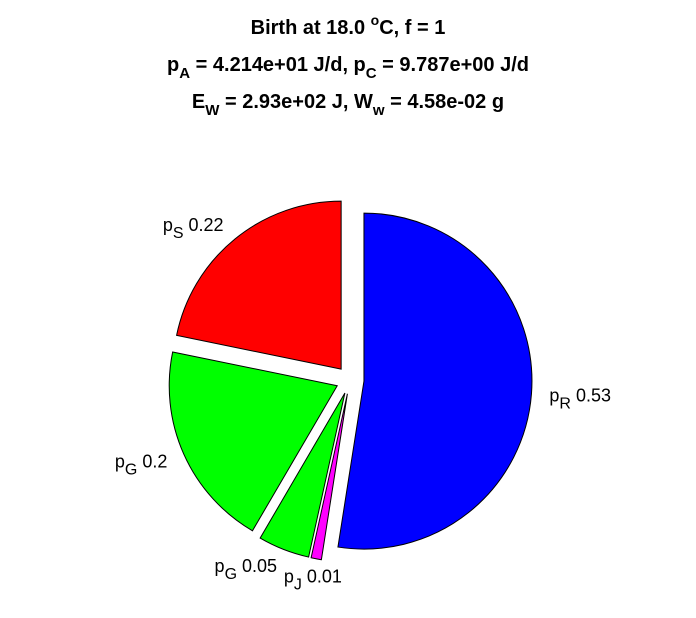 The width and height of the screenshot is (696, 618). I want to click on chart-title: pA = 4.214e+01 J/d, pC = 9.787e+00 J/d, so click(348, 68).